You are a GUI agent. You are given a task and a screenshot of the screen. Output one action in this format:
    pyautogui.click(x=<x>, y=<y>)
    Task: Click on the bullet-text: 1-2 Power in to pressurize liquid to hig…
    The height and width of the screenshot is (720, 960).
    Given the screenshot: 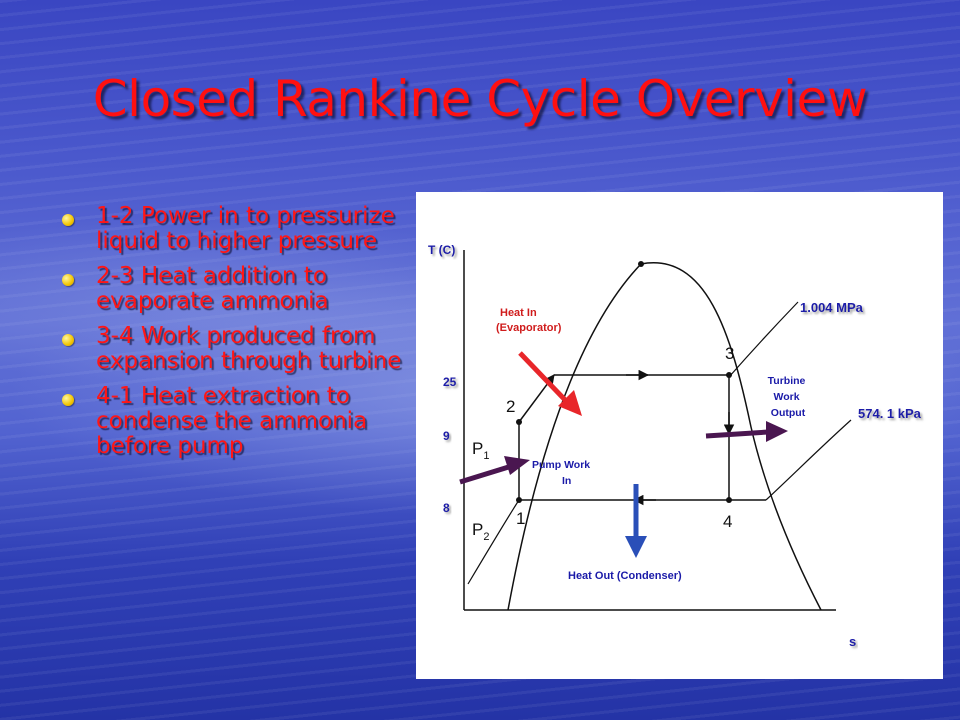 What is the action you would take?
    pyautogui.click(x=245, y=228)
    